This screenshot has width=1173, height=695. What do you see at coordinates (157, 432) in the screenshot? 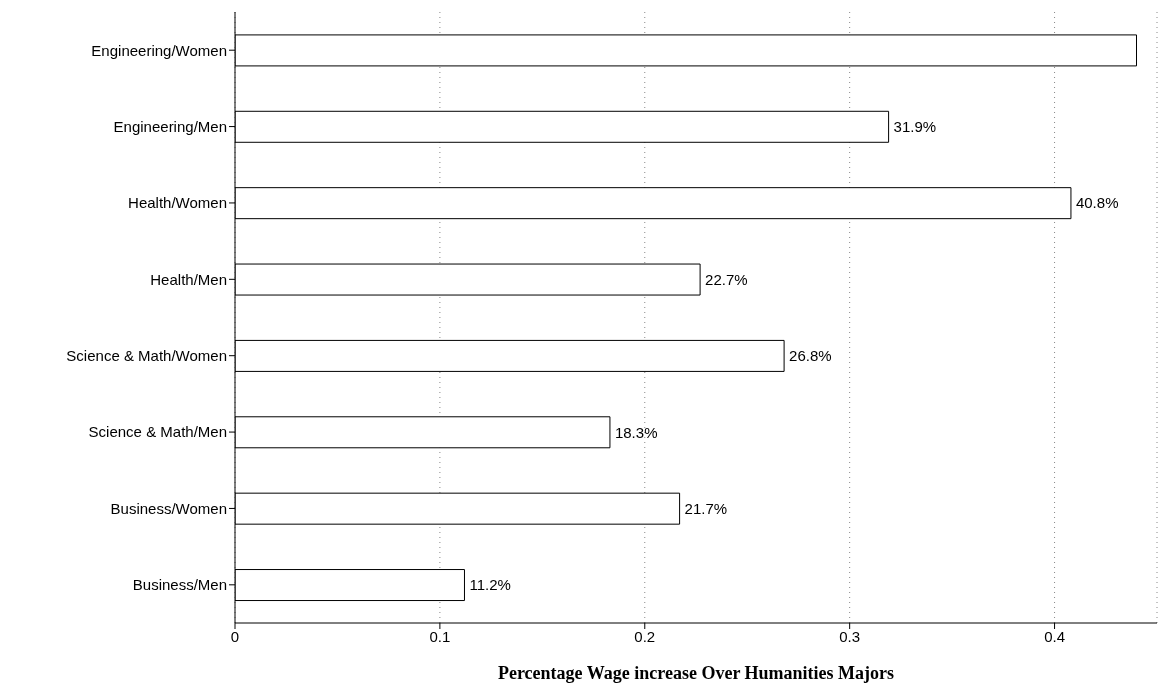
I see `y-tick-label: Science & Math/Men` at bounding box center [157, 432].